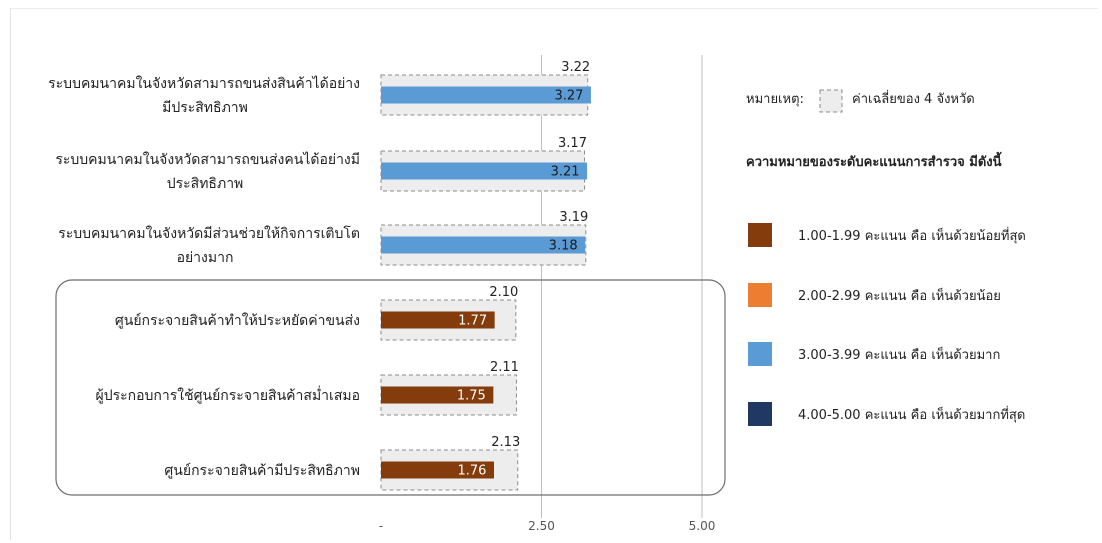 The height and width of the screenshot is (543, 1102). I want to click on legend-item-label: 1.00-1.99 คะแนน คือ เห็นด้วยน้อยที่สุด, so click(912, 235).